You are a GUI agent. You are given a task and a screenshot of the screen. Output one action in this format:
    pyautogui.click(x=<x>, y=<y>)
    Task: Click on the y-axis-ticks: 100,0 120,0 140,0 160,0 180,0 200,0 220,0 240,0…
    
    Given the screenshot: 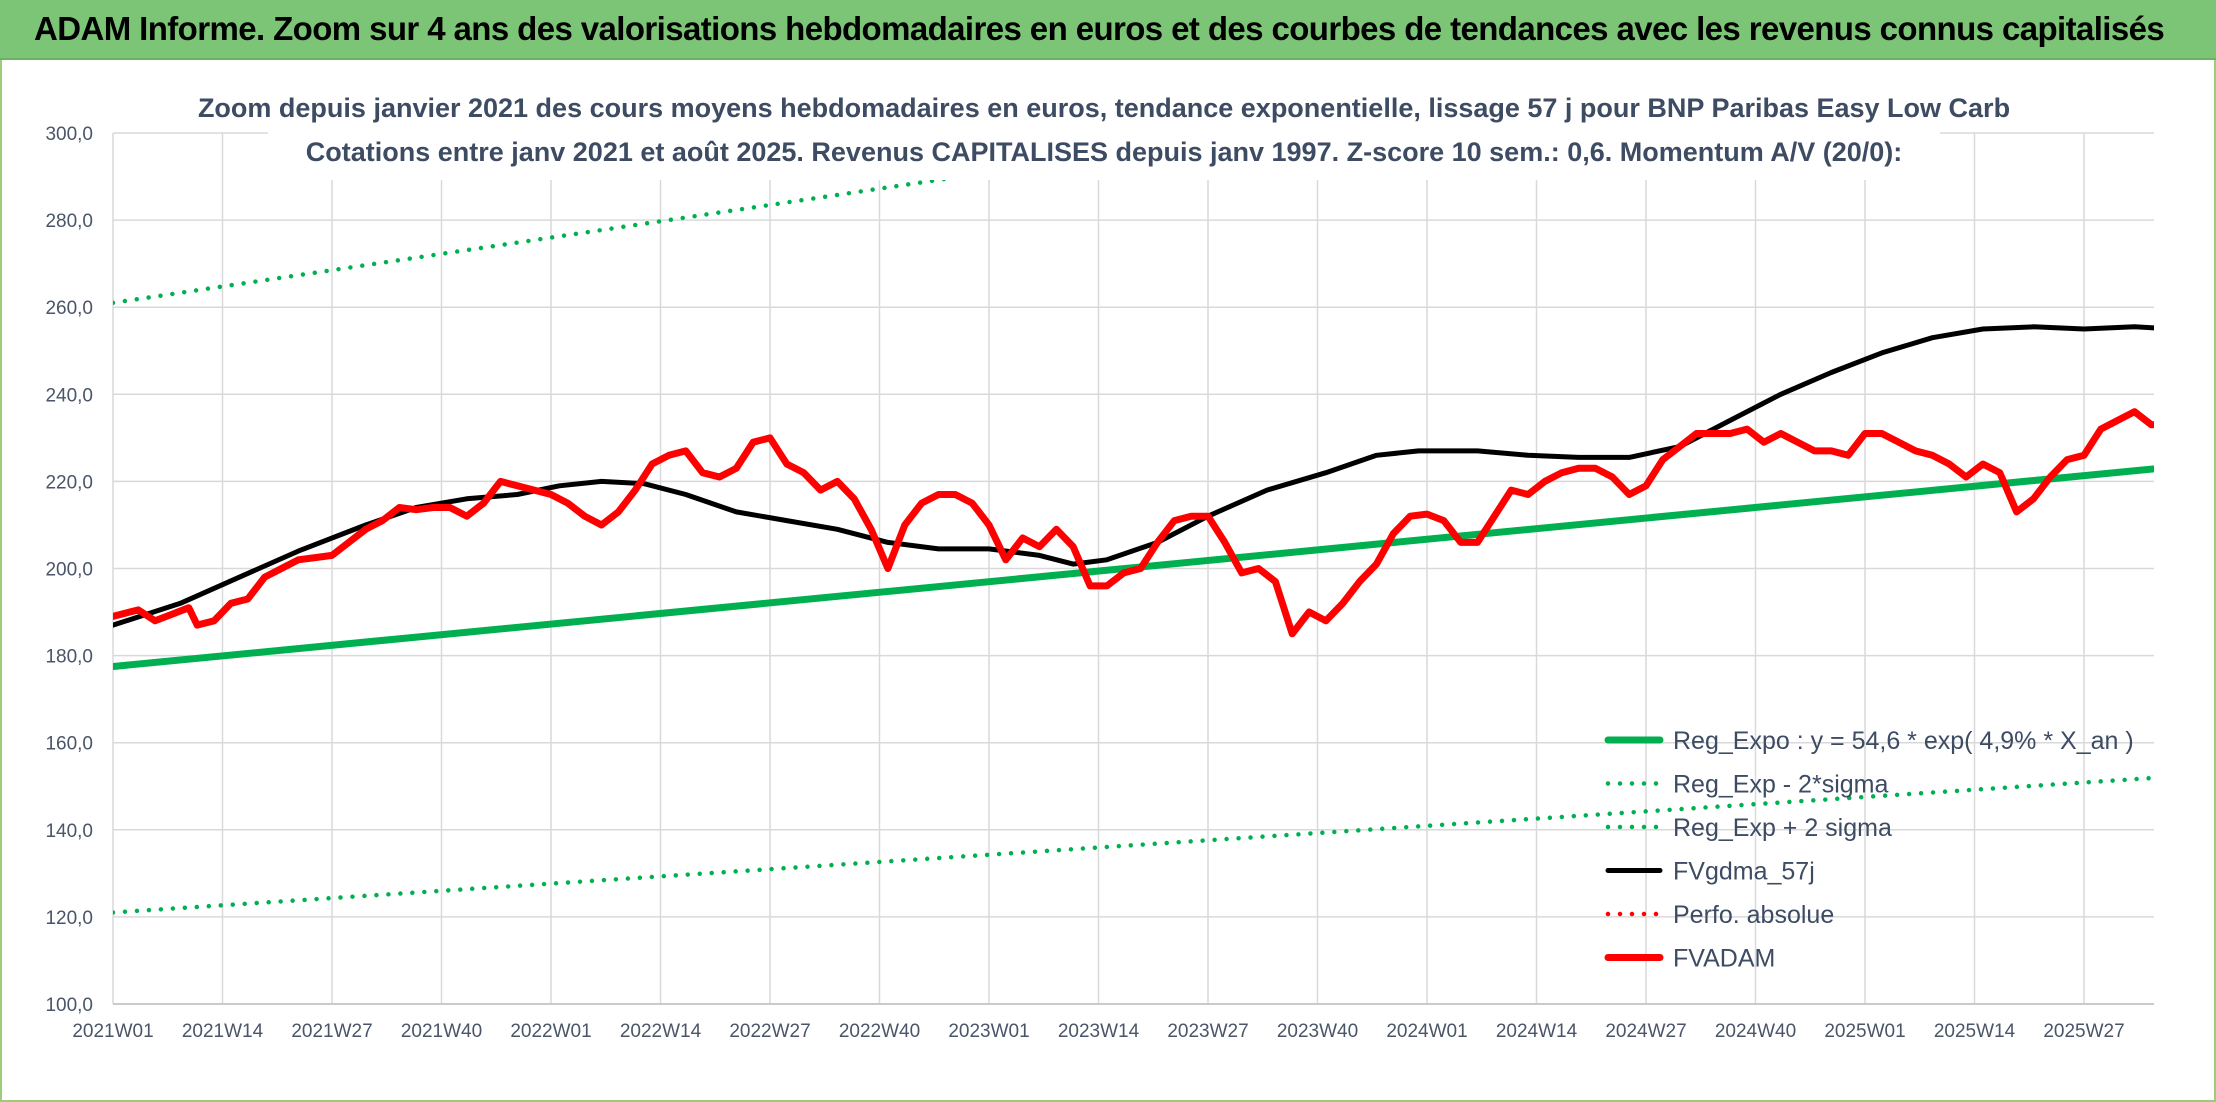 What is the action you would take?
    pyautogui.click(x=69, y=570)
    